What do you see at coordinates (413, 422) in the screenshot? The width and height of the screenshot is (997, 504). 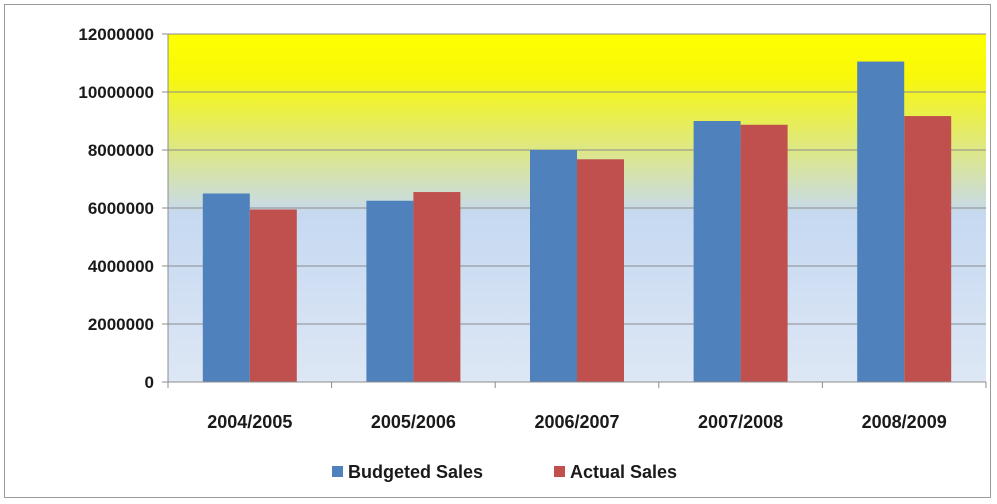 I see `x-tick-label: 2005/2006` at bounding box center [413, 422].